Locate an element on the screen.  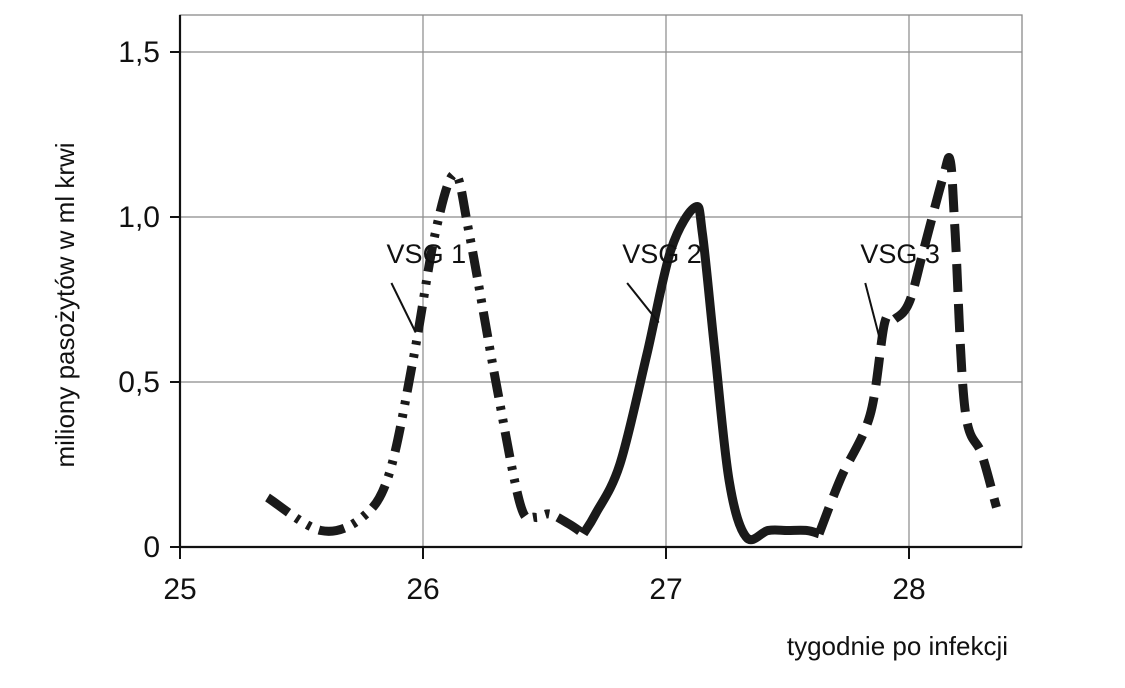
x-tick-label: 27 is located at coordinates (665, 589).